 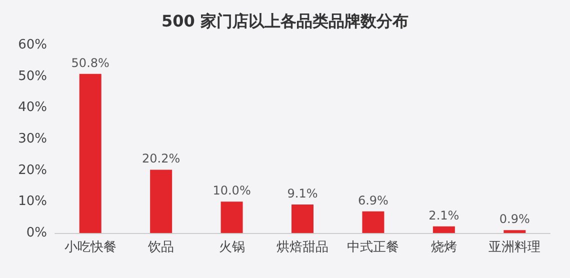 I want to click on y-tick-label: 30%, so click(x=32, y=139).